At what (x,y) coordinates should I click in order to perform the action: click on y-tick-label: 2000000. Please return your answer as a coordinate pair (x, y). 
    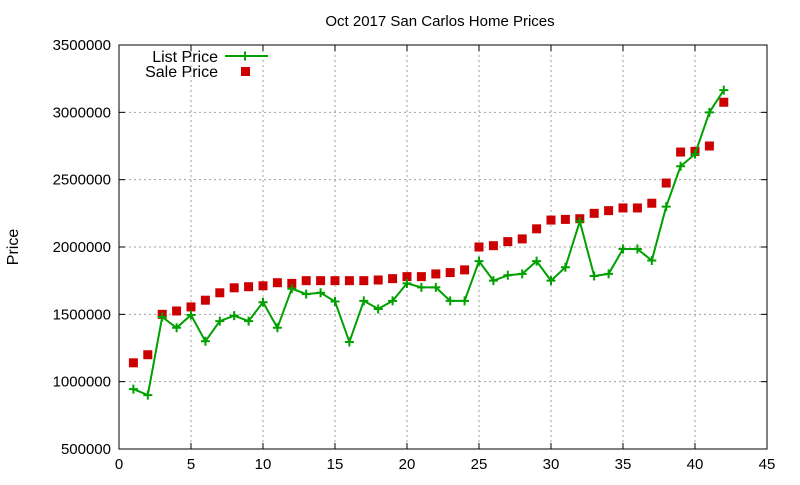
    Looking at the image, I should click on (82, 247).